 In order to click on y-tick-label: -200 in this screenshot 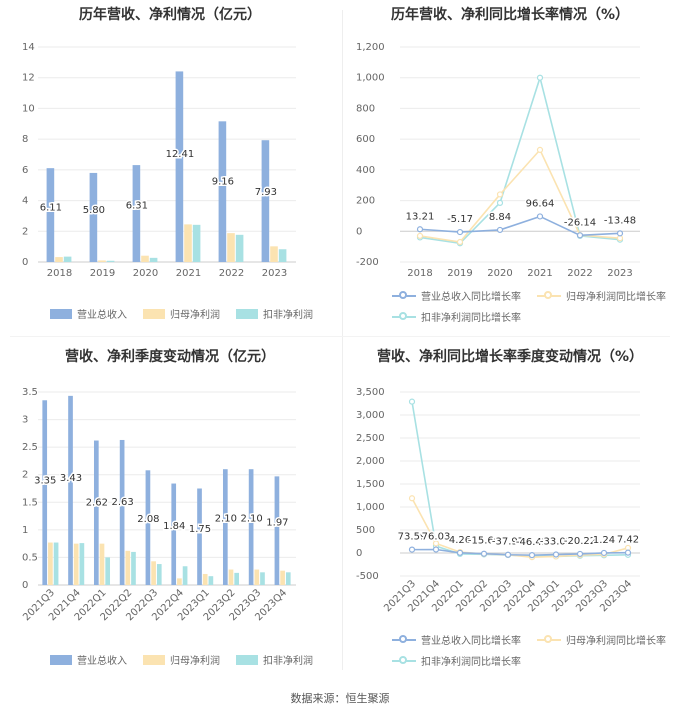, I will do `click(367, 262)`.